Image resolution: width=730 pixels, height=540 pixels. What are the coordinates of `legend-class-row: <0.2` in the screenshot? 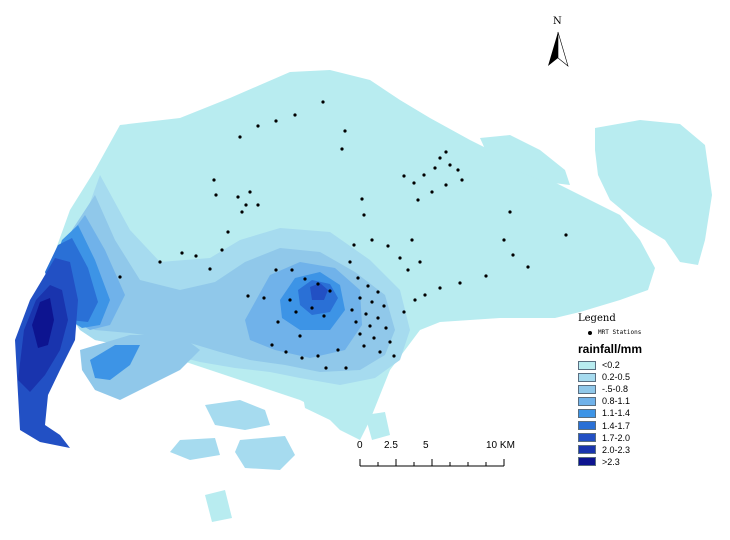 It's located at (648, 365).